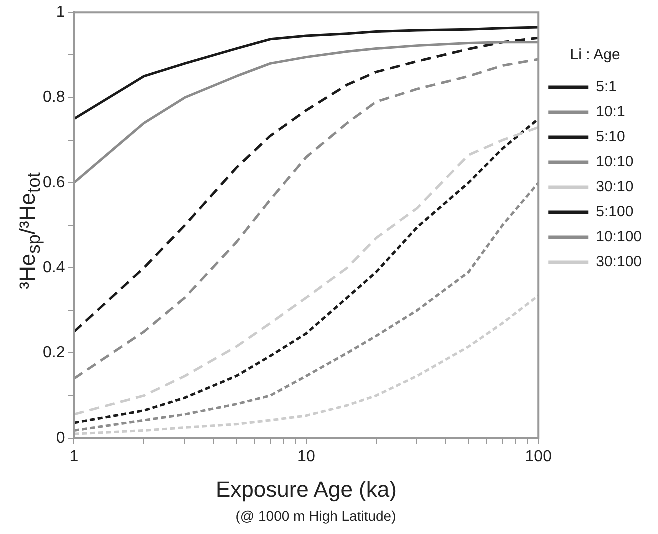  What do you see at coordinates (606, 87) in the screenshot?
I see `legend-label: 5:1` at bounding box center [606, 87].